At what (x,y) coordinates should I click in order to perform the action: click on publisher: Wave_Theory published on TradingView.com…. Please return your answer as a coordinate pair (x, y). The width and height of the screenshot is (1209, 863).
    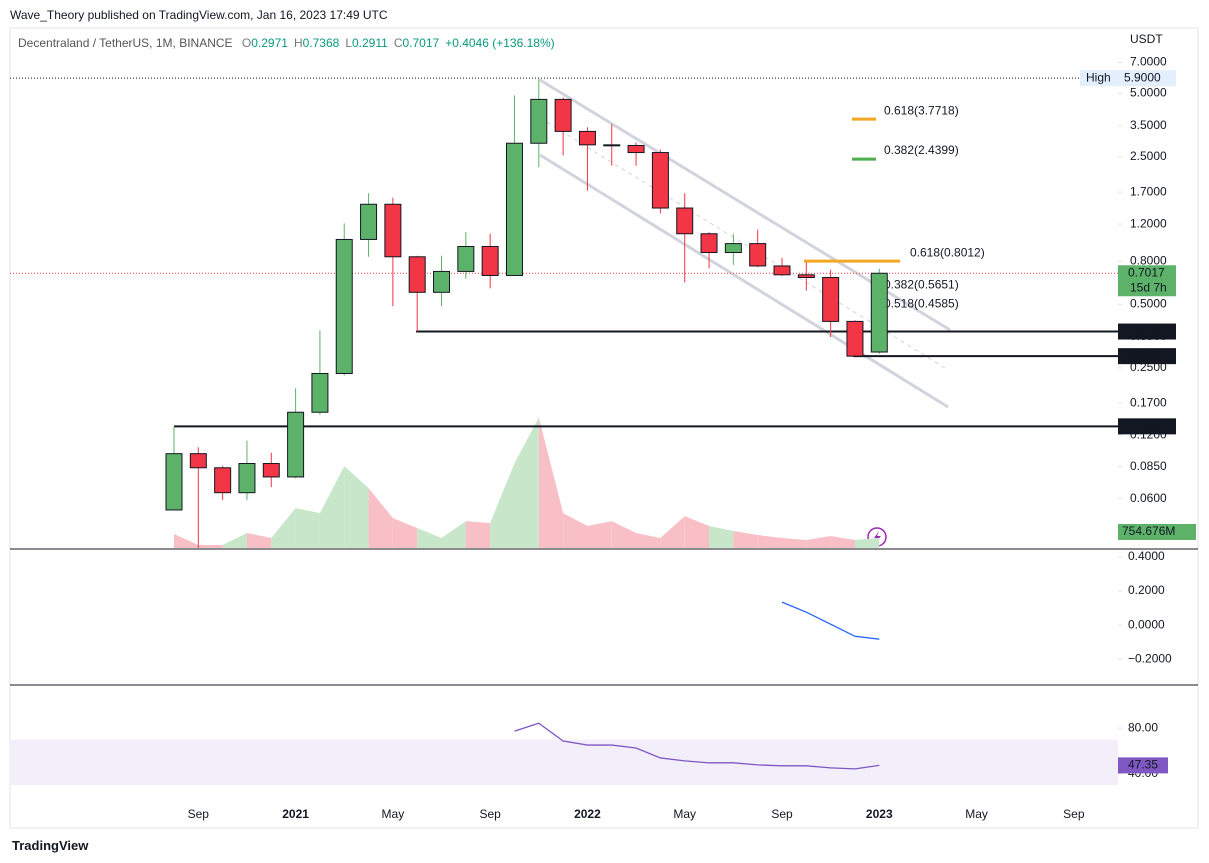
    Looking at the image, I should click on (199, 15).